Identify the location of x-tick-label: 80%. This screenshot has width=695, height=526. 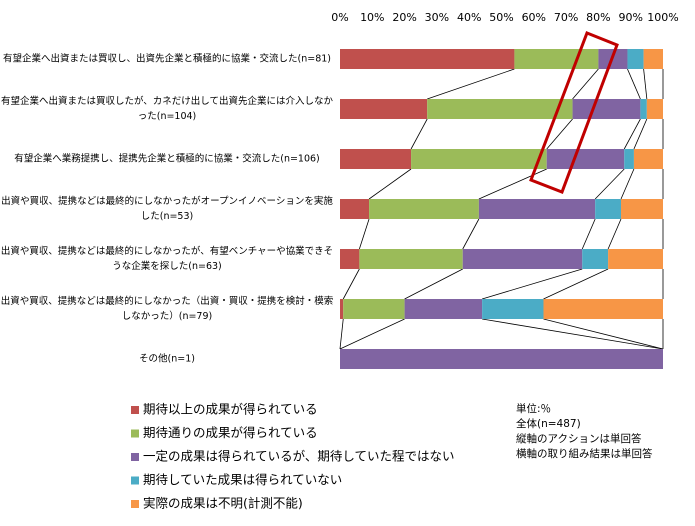
(598, 17).